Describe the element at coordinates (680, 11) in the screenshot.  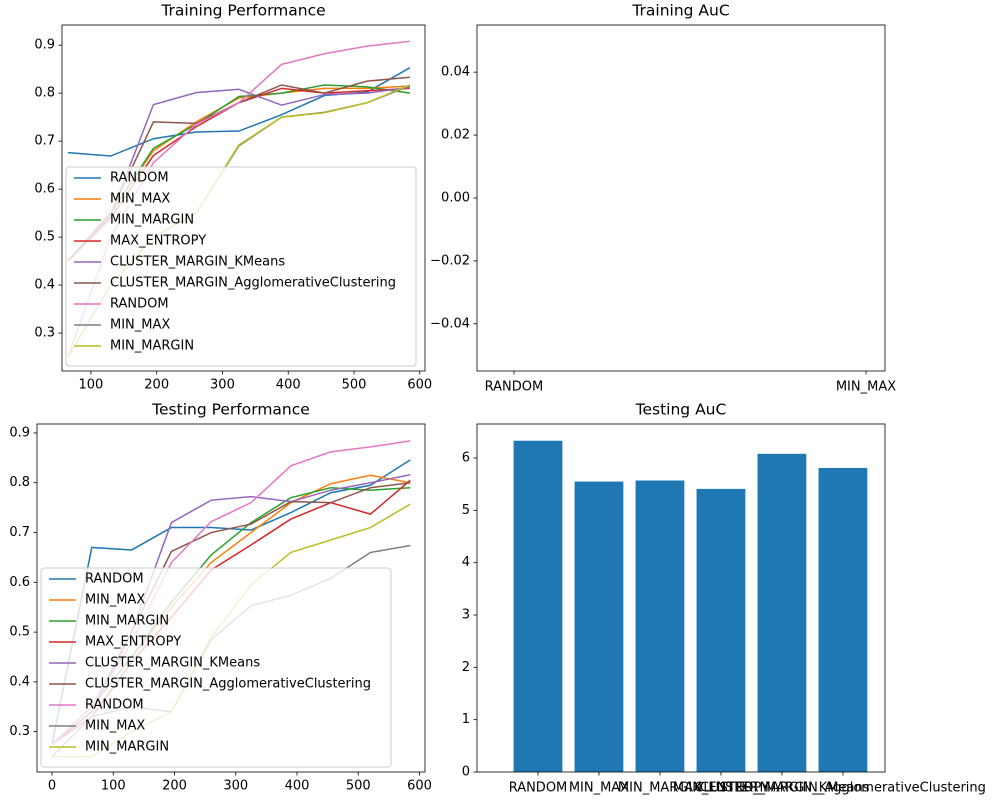
I see `chart-title: Training AuC` at that location.